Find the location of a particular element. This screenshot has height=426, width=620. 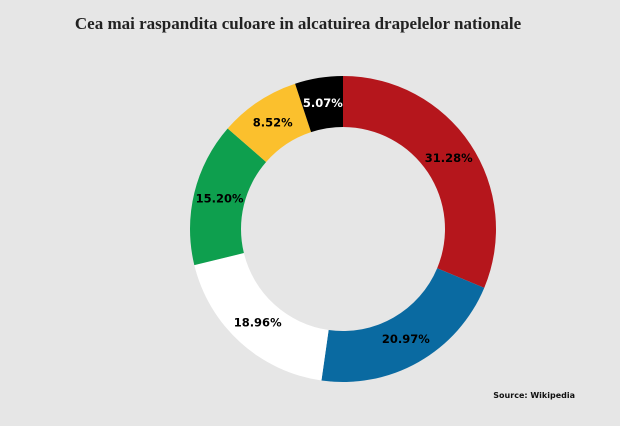

value-label: 8.52% is located at coordinates (273, 123).